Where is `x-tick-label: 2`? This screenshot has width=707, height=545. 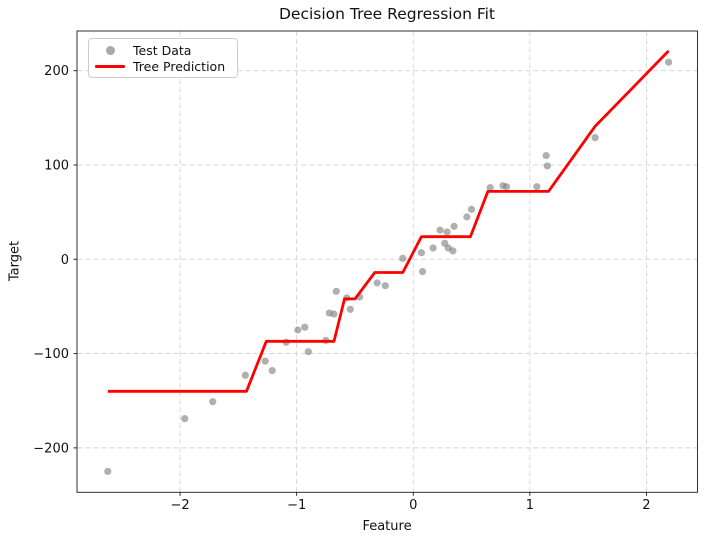 x-tick-label: 2 is located at coordinates (646, 505).